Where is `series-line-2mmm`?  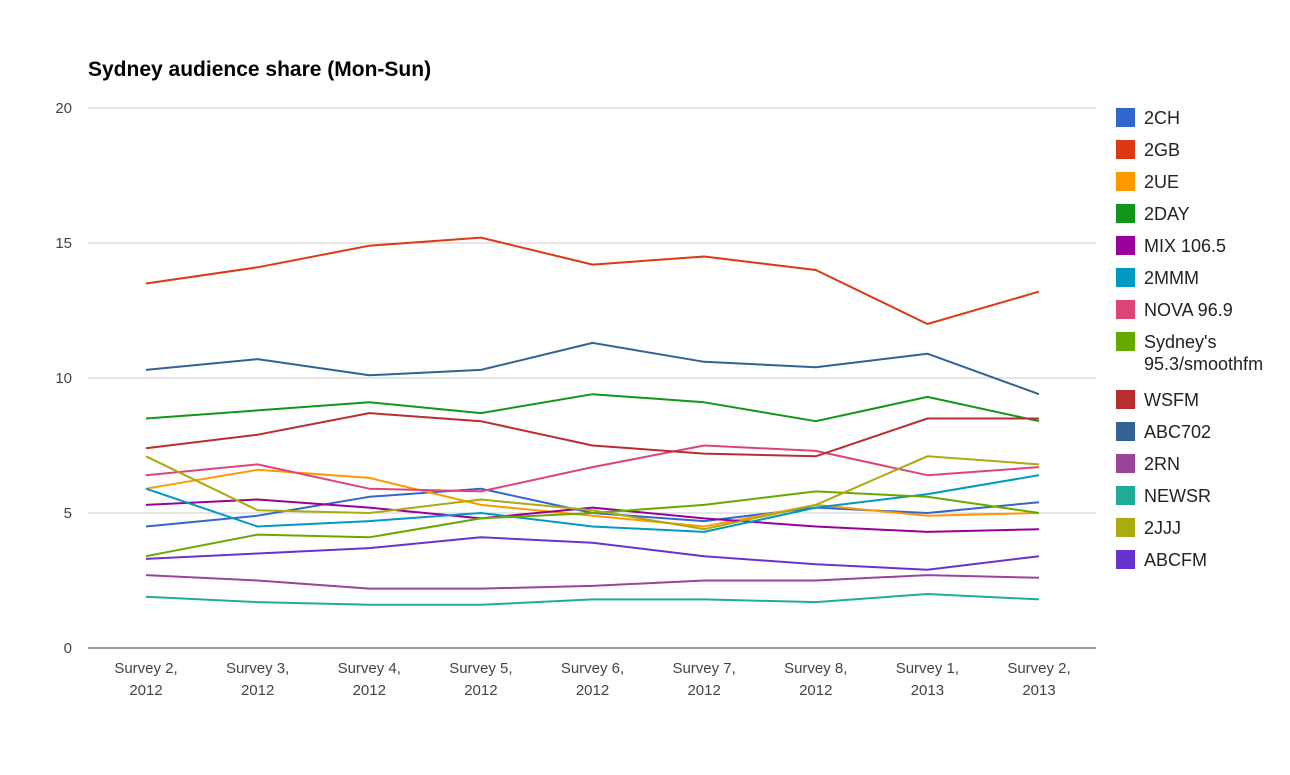
series-line-2mmm is located at coordinates (592, 503).